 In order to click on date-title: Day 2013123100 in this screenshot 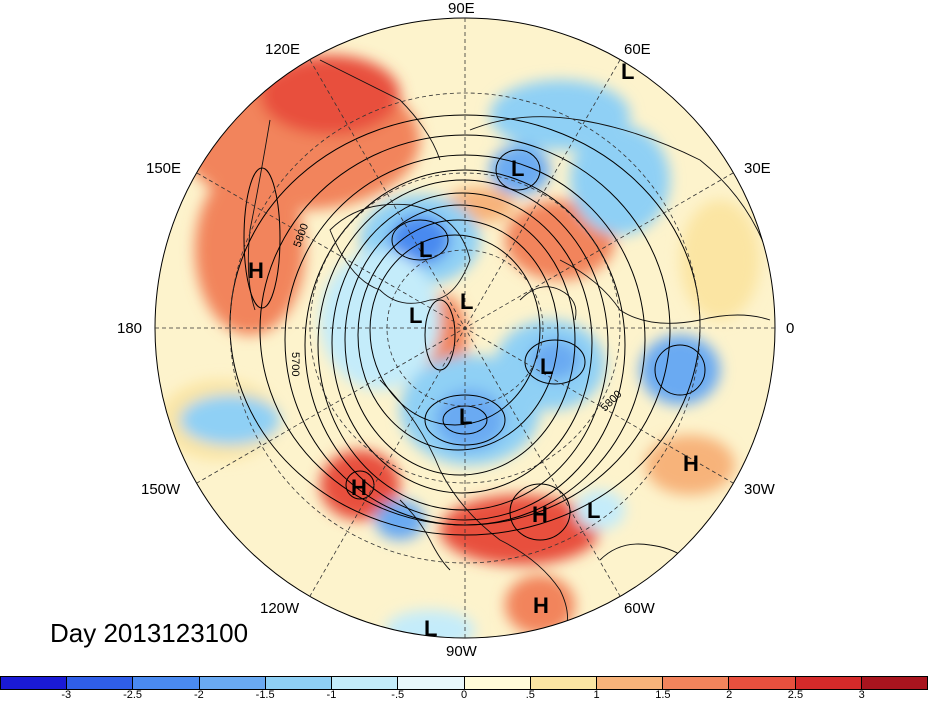, I will do `click(149, 633)`.